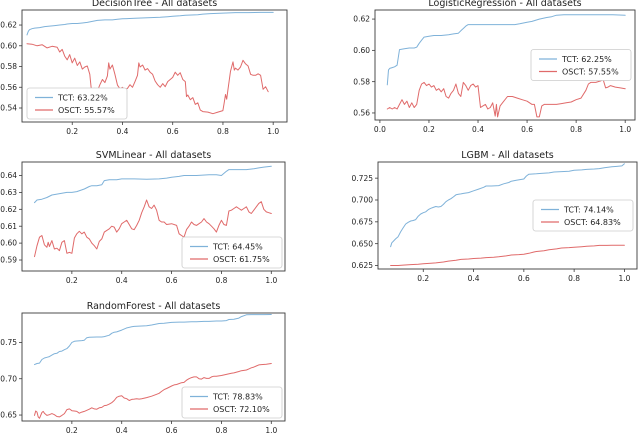 This screenshot has width=640, height=434. I want to click on y-tick-label: 0.61, so click(8, 226).